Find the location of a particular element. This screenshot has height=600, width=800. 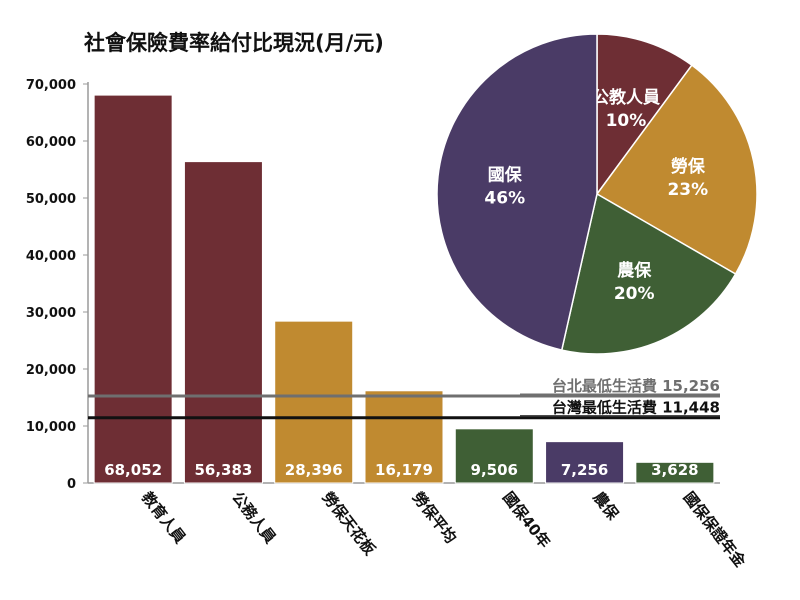

bar-value-label: 16,179 is located at coordinates (404, 470).